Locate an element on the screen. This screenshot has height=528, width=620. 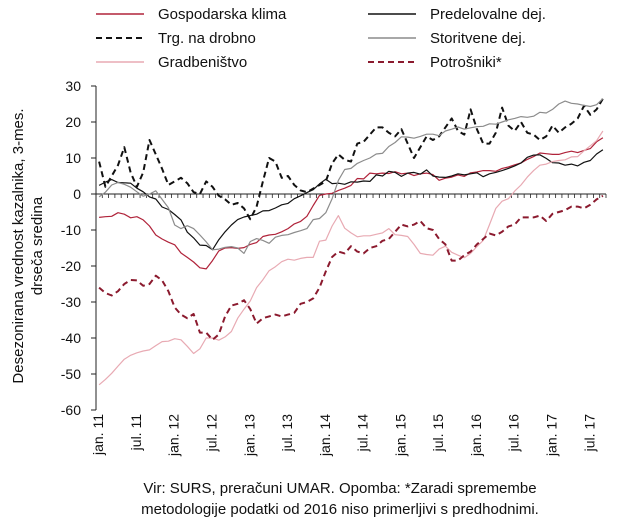
x-tick-label: jul. 14 is located at coordinates (363, 433).